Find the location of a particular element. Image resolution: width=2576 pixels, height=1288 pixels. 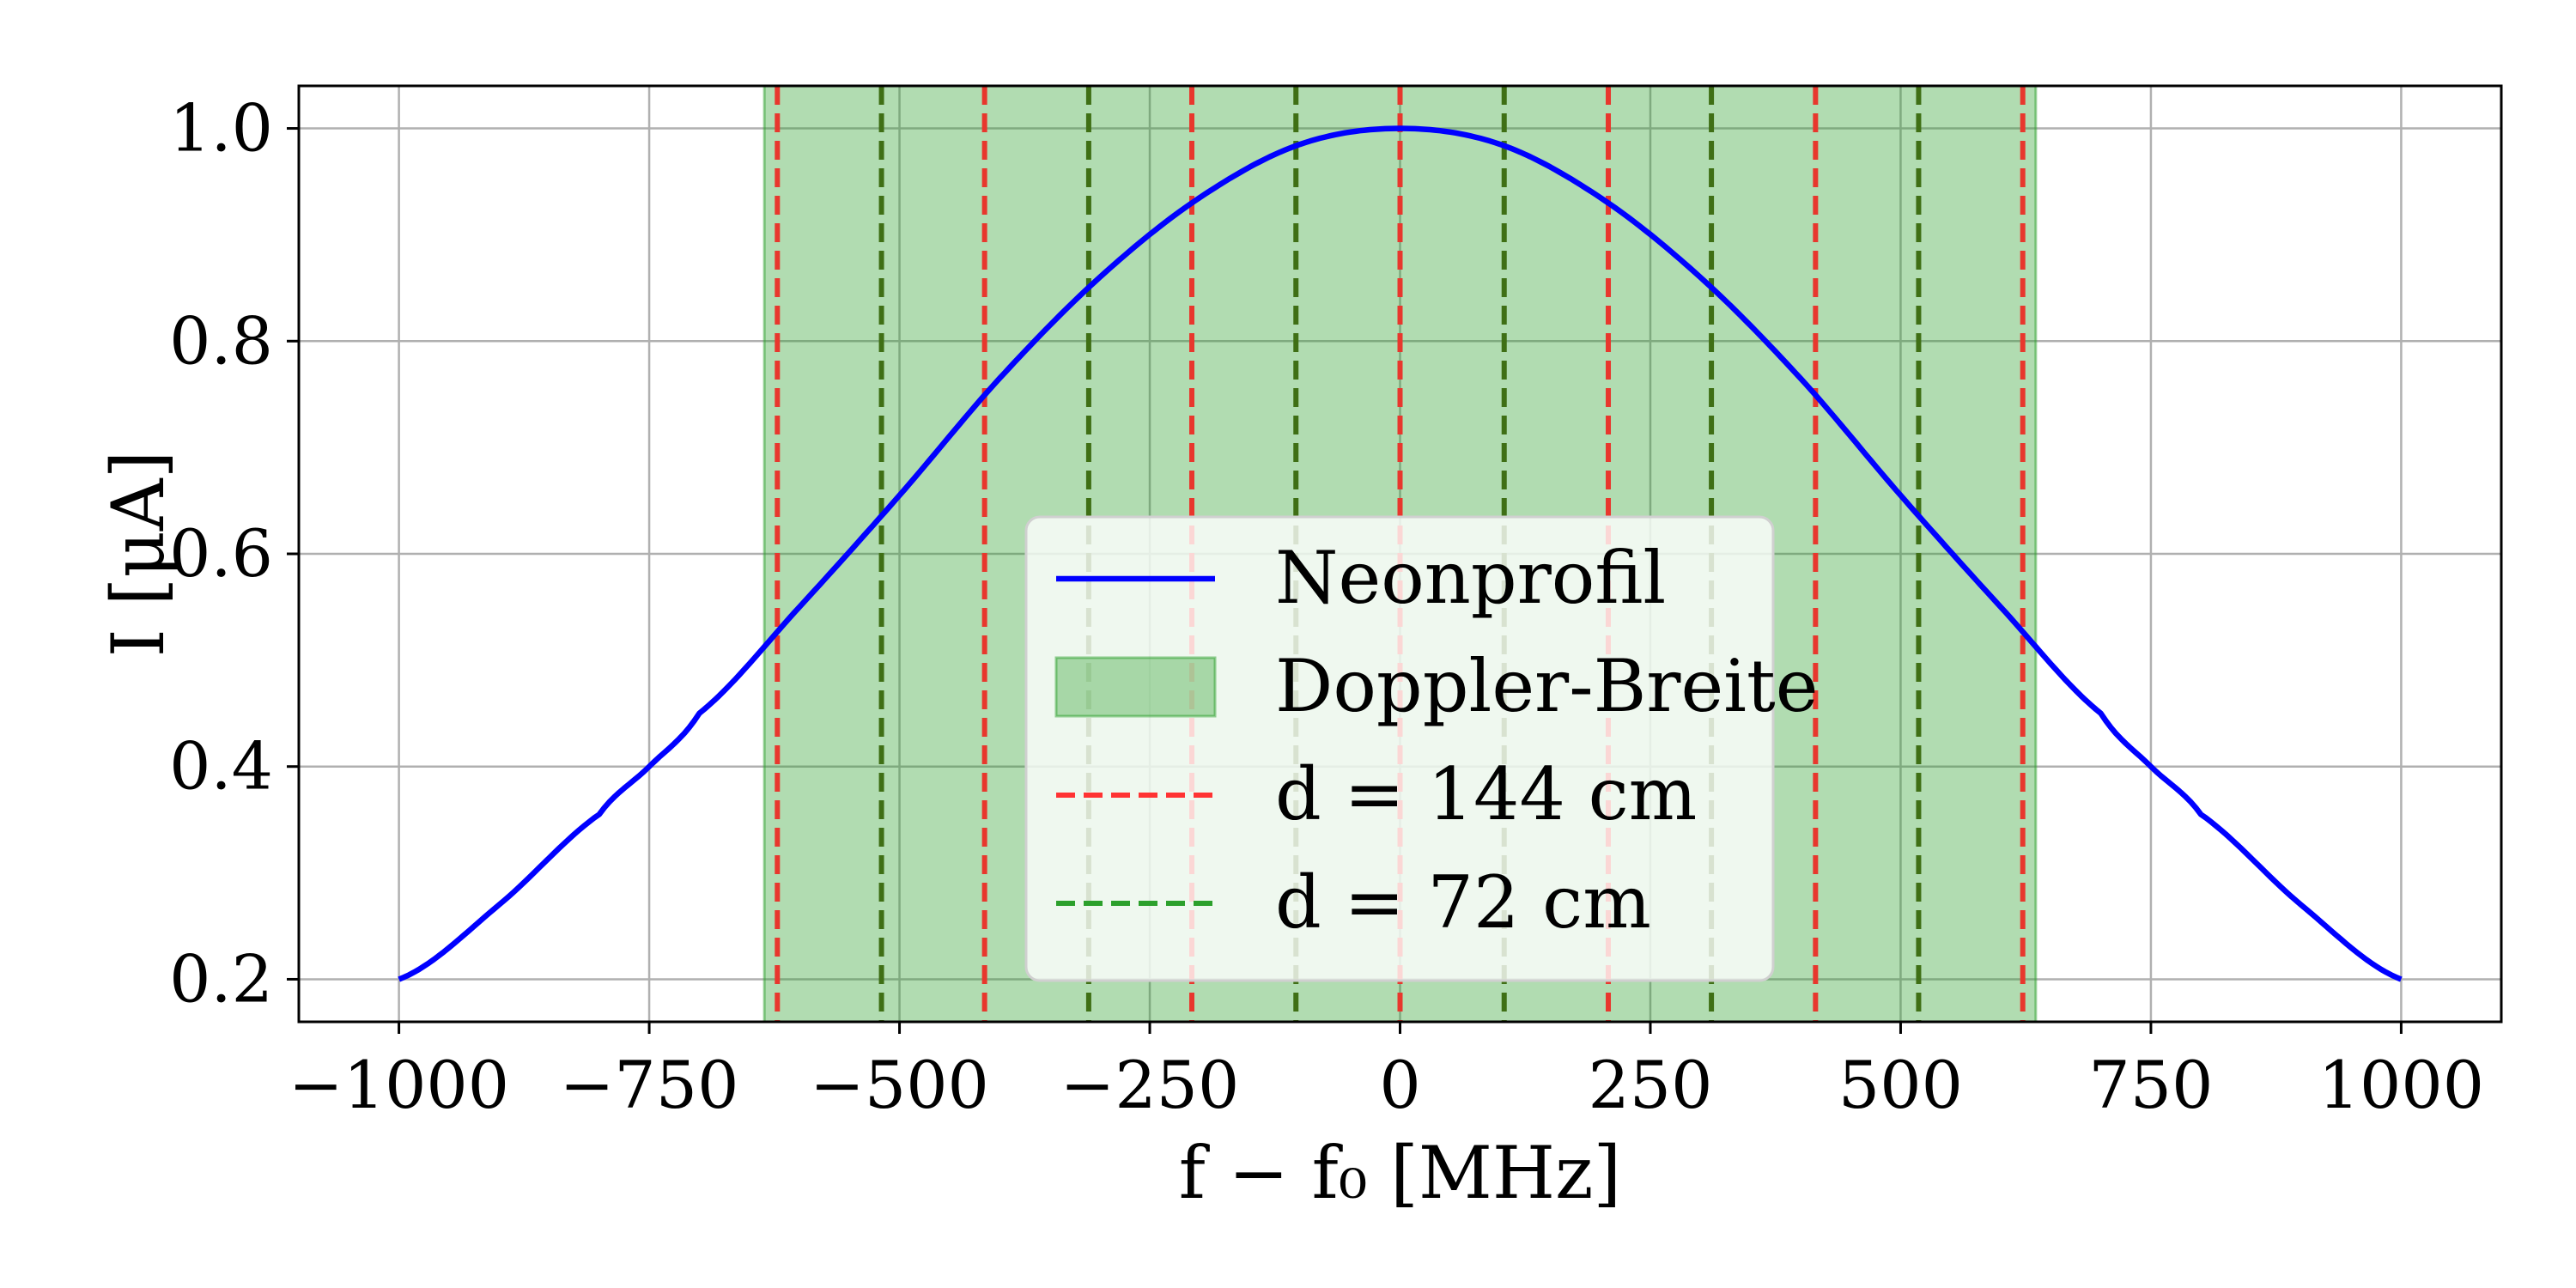

legend-label-d-72: d = 72 cm is located at coordinates (1463, 903).